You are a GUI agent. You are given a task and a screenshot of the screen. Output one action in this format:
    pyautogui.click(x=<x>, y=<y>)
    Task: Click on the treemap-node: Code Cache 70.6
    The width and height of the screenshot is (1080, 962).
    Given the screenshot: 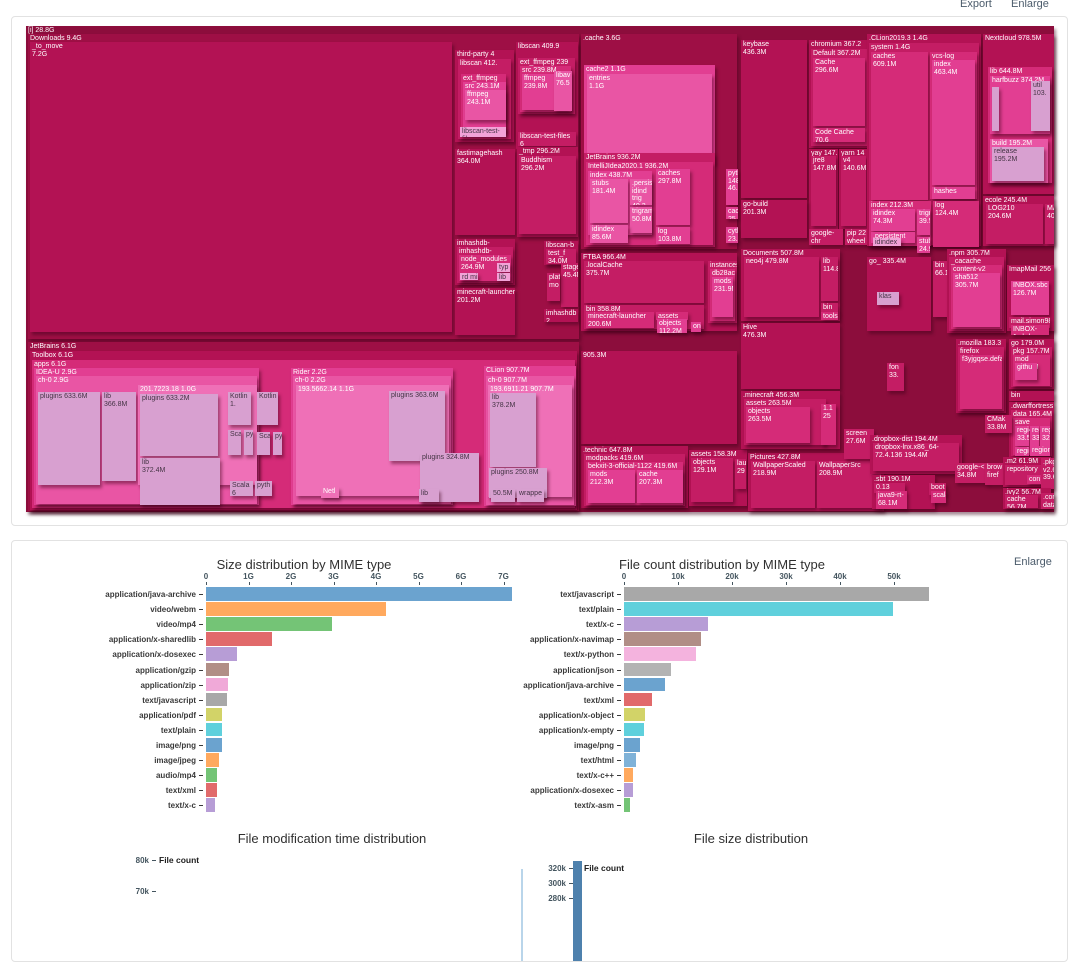 What is the action you would take?
    pyautogui.click(x=839, y=135)
    